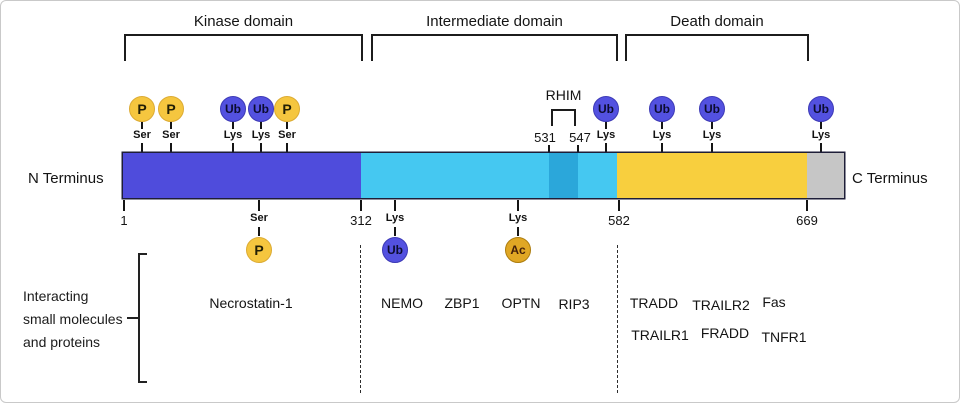  Describe the element at coordinates (521, 303) in the screenshot. I see `interactor-label: OPTN` at that location.